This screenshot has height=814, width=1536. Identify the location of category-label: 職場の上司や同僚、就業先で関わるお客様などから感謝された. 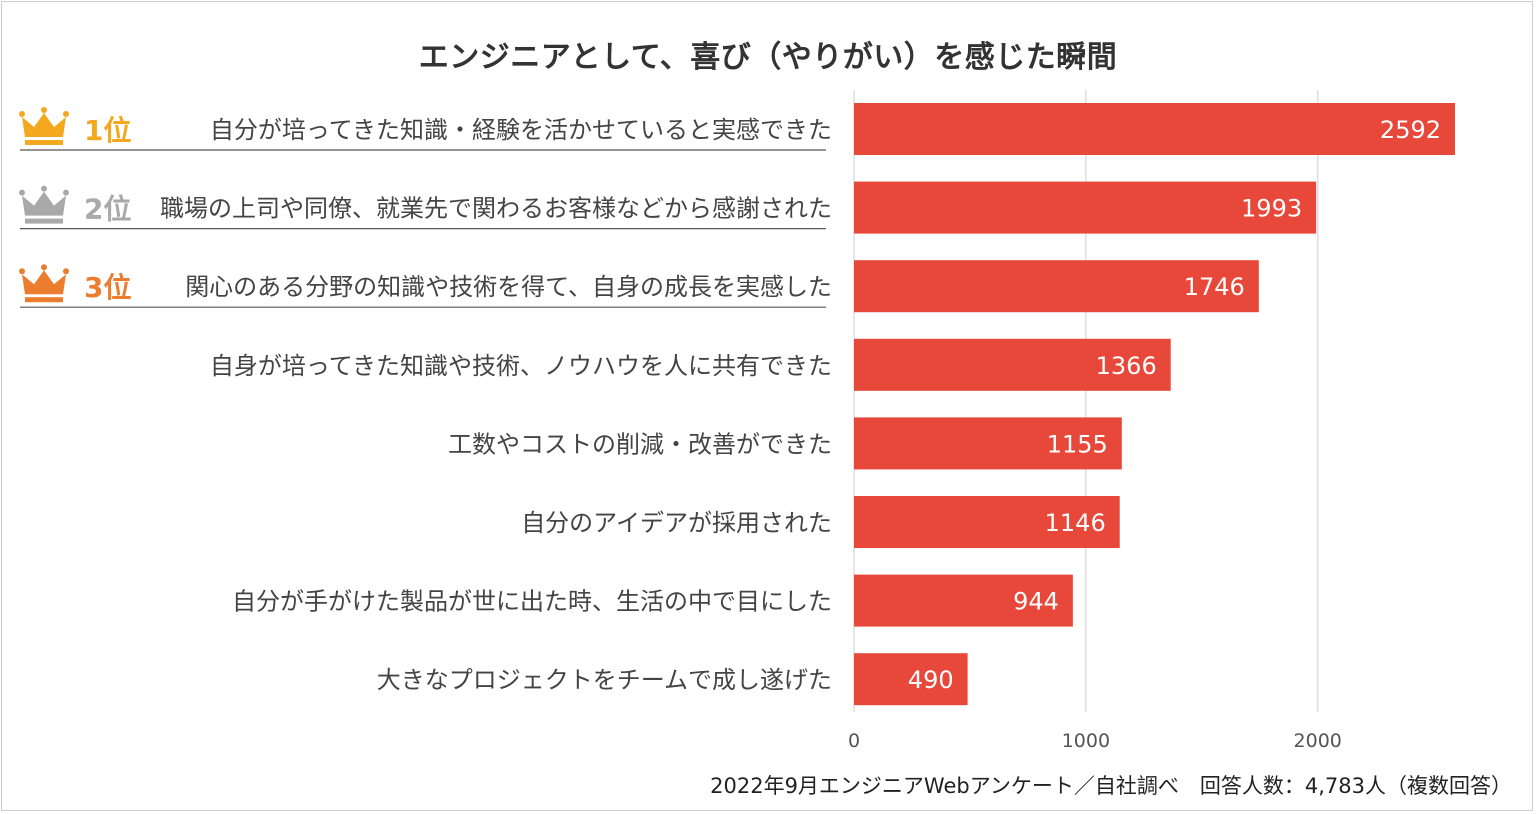
(496, 209).